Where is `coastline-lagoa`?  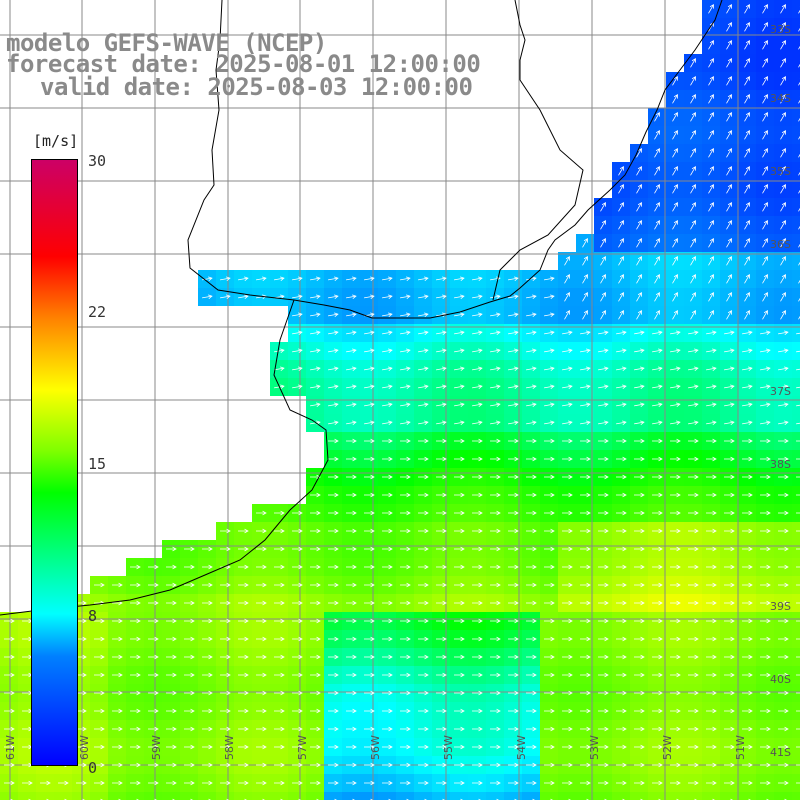
coastline-lagoa is located at coordinates (538, 150).